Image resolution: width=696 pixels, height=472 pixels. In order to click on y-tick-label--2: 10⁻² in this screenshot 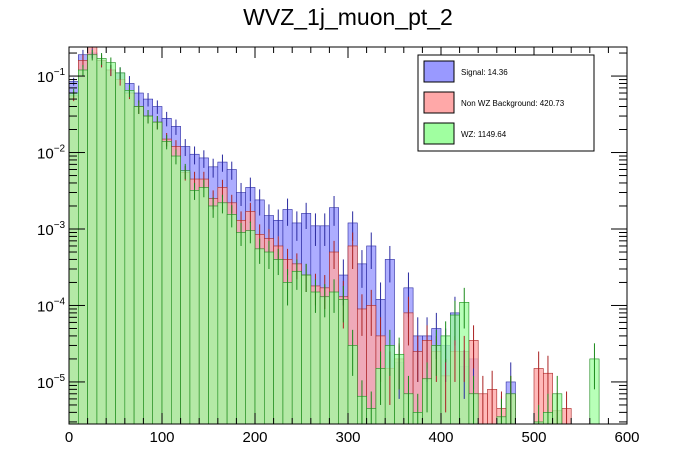, I will do `click(51, 153)`.